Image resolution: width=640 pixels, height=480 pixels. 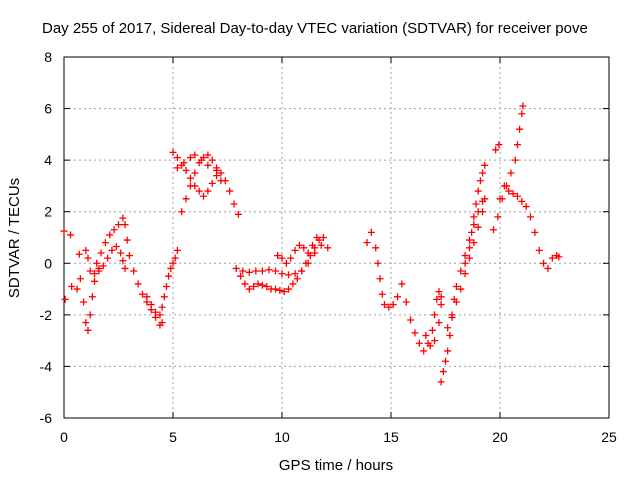 I want to click on x-tick-label: 0, so click(x=64, y=437).